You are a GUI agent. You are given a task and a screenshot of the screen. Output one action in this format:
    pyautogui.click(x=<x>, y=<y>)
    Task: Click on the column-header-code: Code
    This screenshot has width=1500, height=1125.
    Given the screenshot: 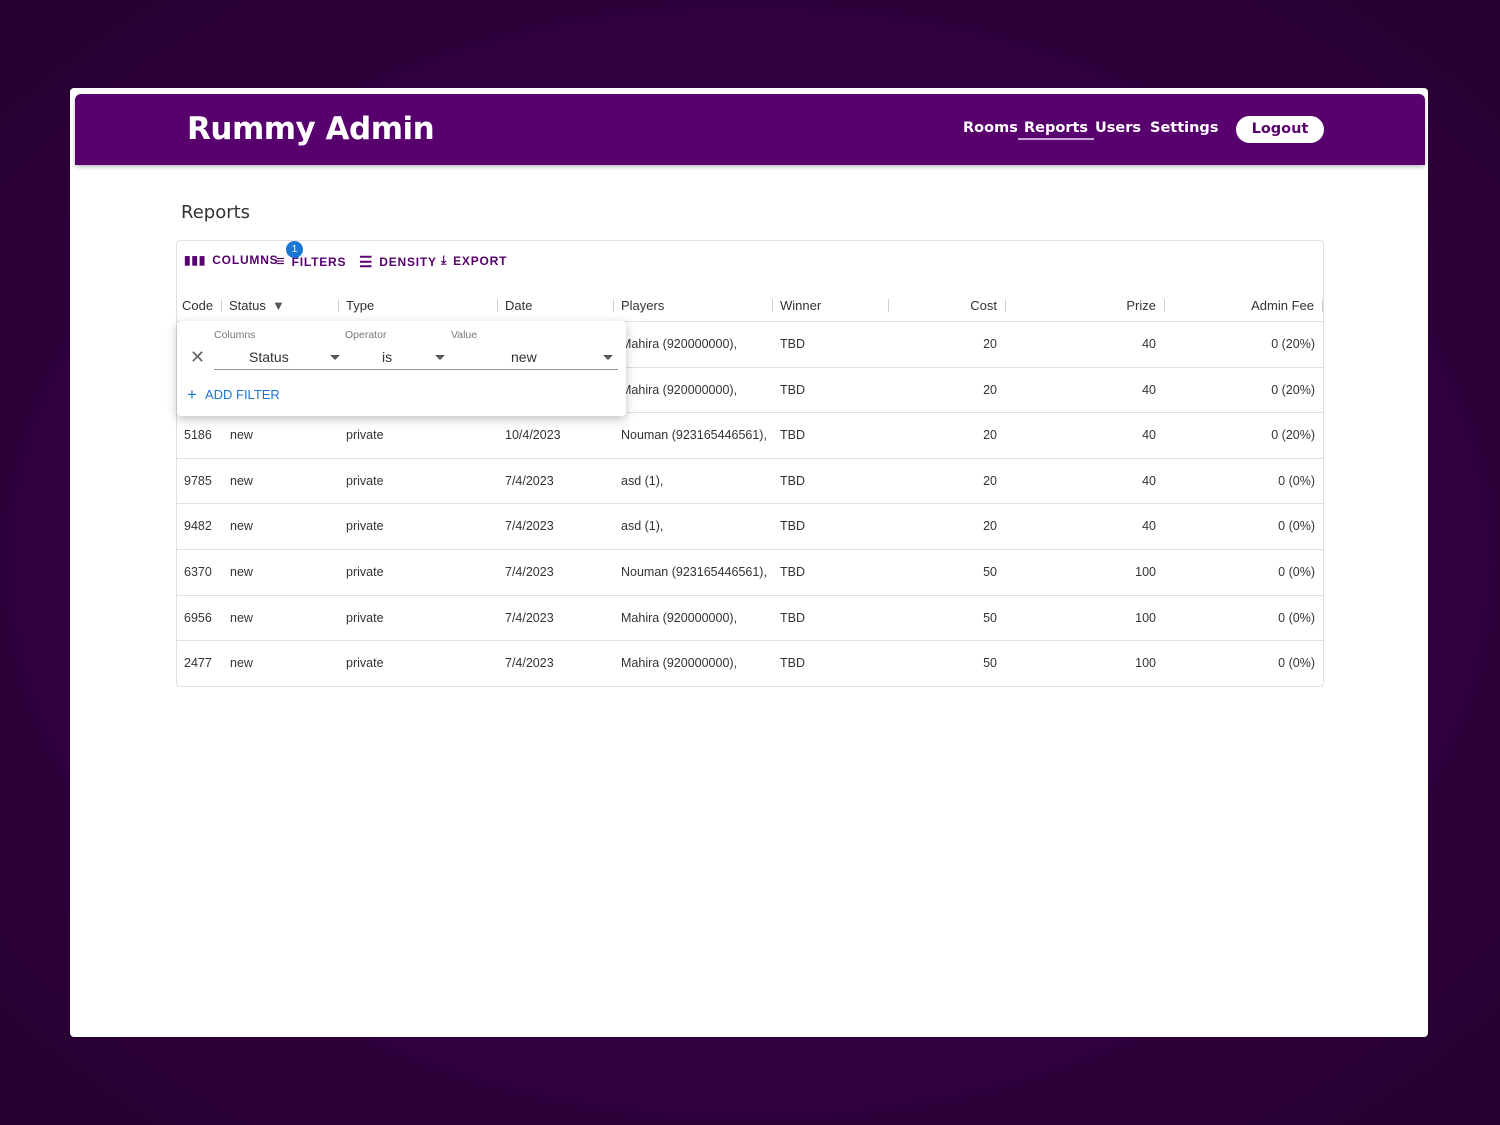 What is the action you would take?
    pyautogui.click(x=198, y=305)
    